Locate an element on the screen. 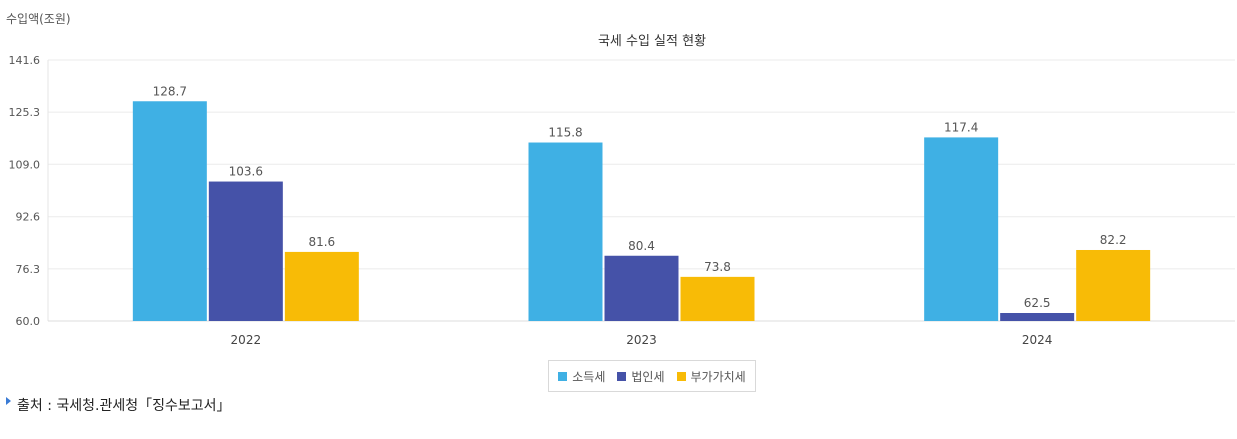  legend-item: 법인세 is located at coordinates (641, 376).